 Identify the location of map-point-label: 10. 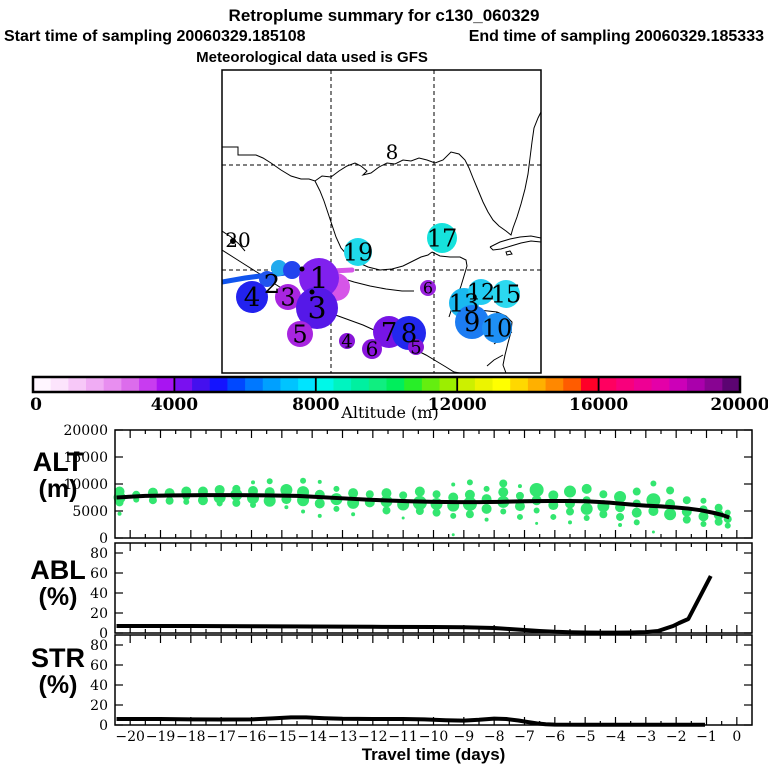
(497, 328).